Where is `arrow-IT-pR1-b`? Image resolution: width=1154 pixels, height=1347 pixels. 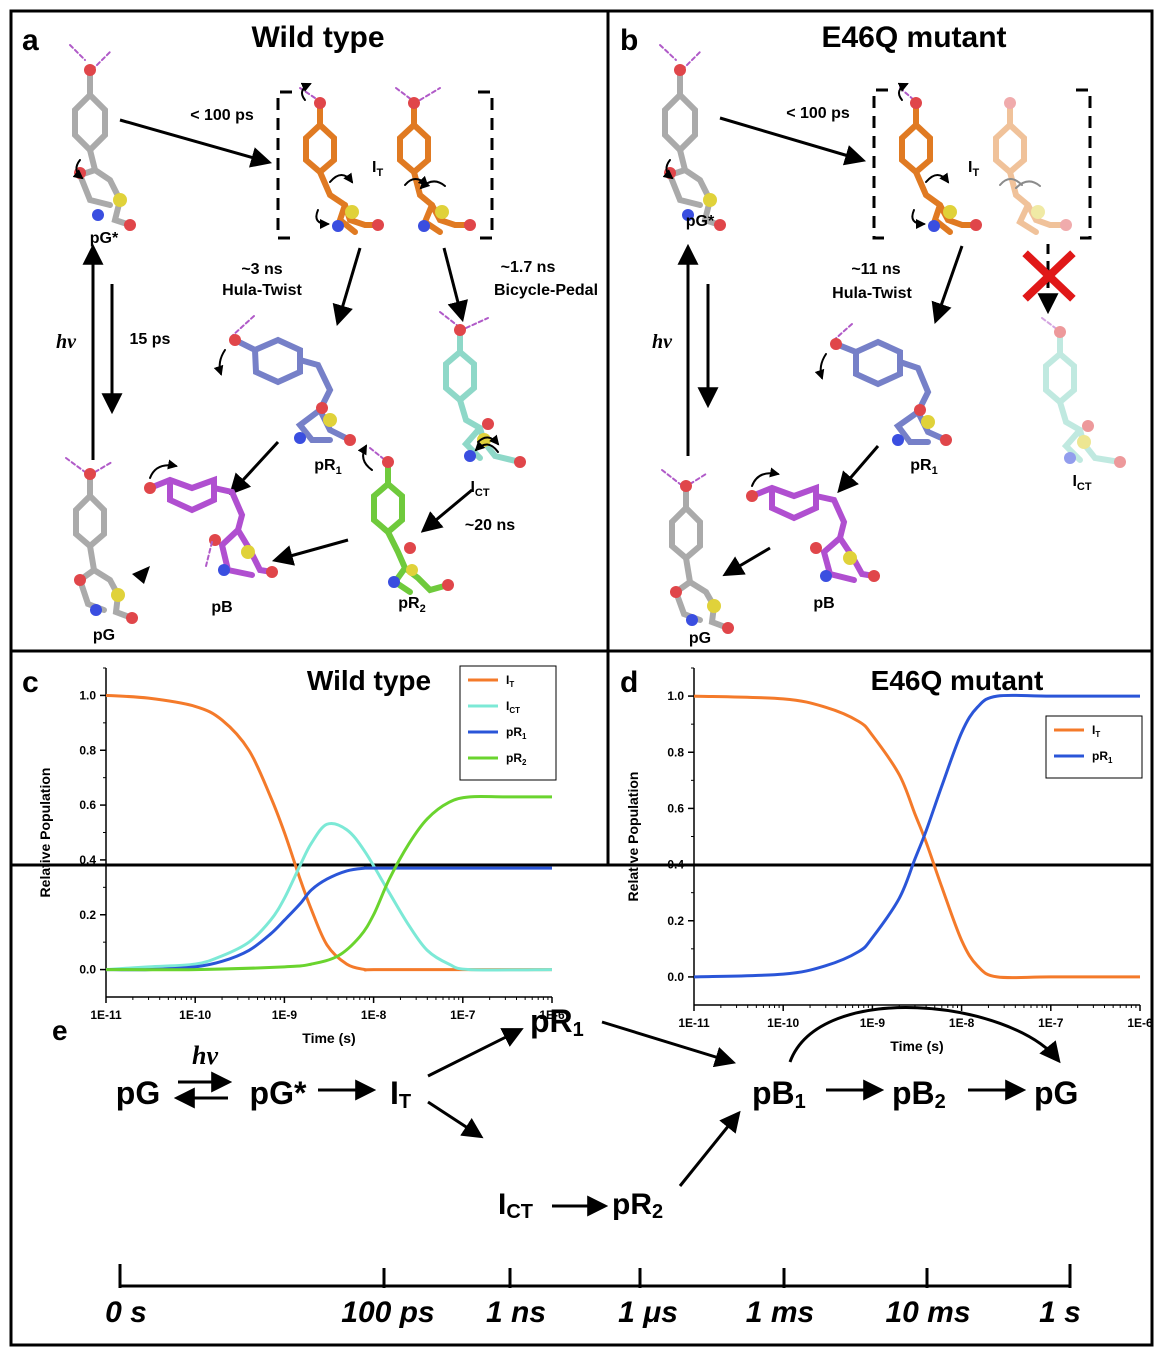 arrow-IT-pR1-b is located at coordinates (947, 284).